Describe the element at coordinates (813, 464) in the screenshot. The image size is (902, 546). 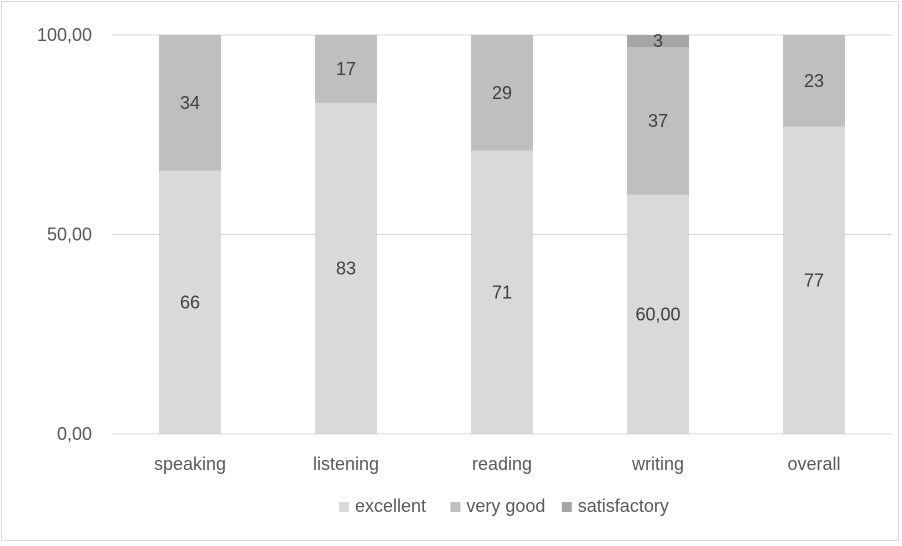
I see `x-tick-label: overall` at that location.